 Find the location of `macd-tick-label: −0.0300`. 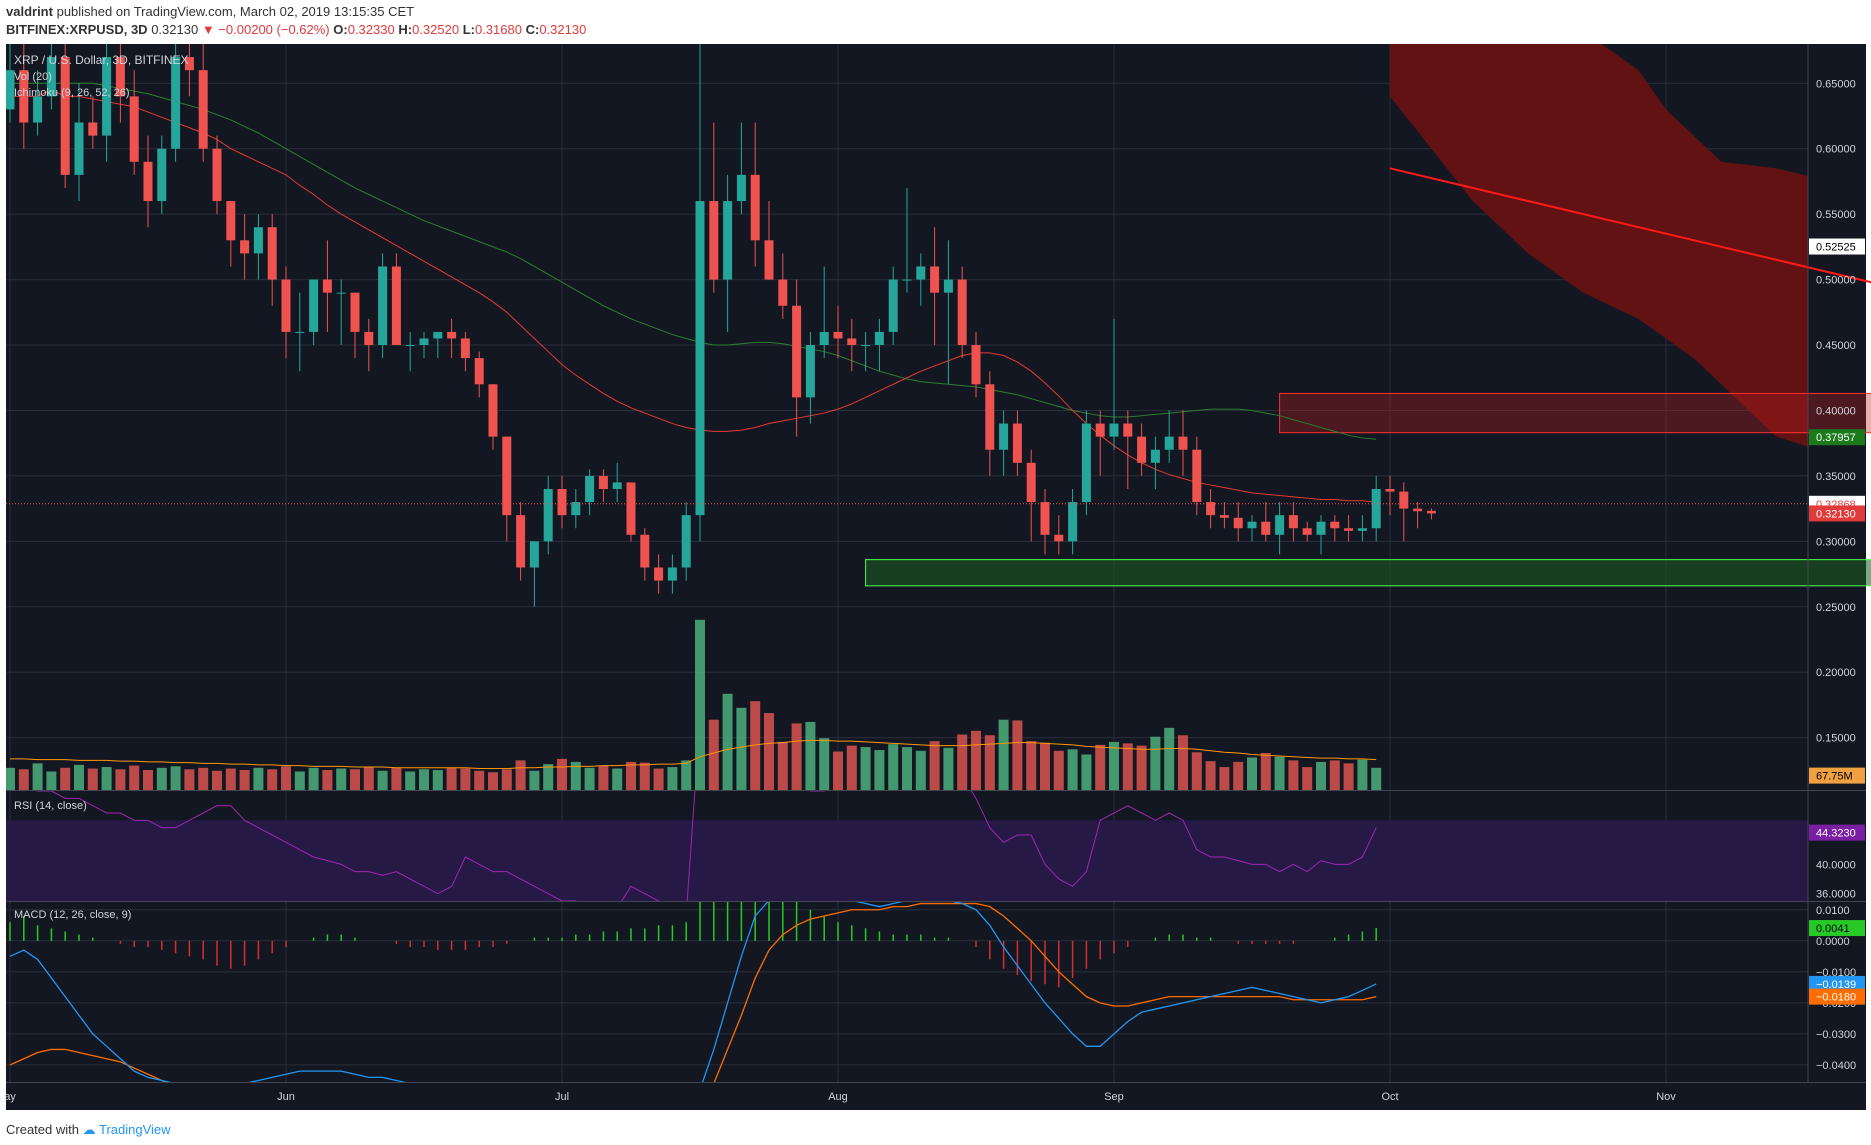

macd-tick-label: −0.0300 is located at coordinates (1836, 1035).